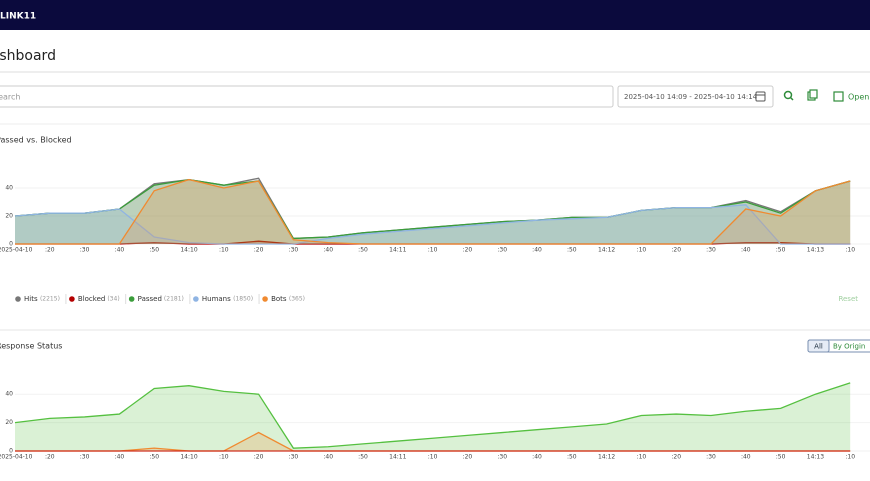 The width and height of the screenshot is (870, 481). I want to click on legend-label: Passed, so click(150, 299).